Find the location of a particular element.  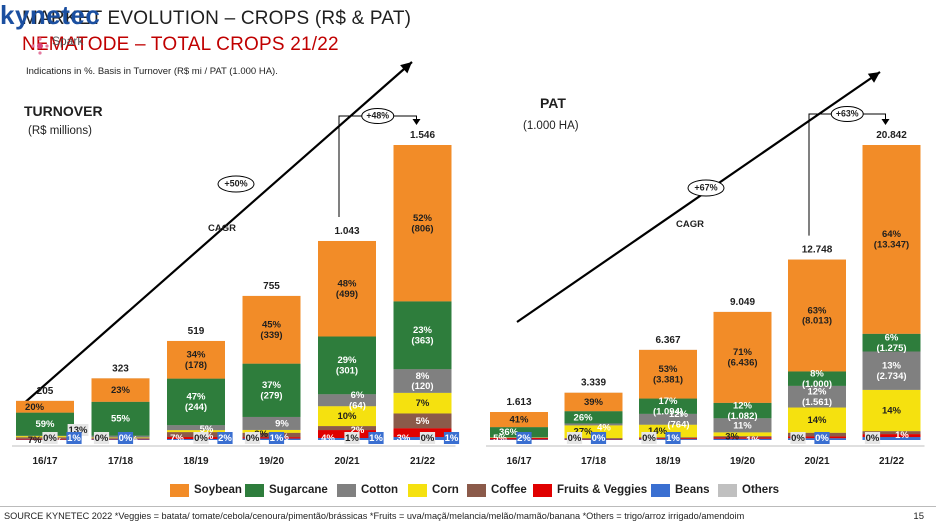

bar-label-1-3-4: 1% is located at coordinates (753, 440).